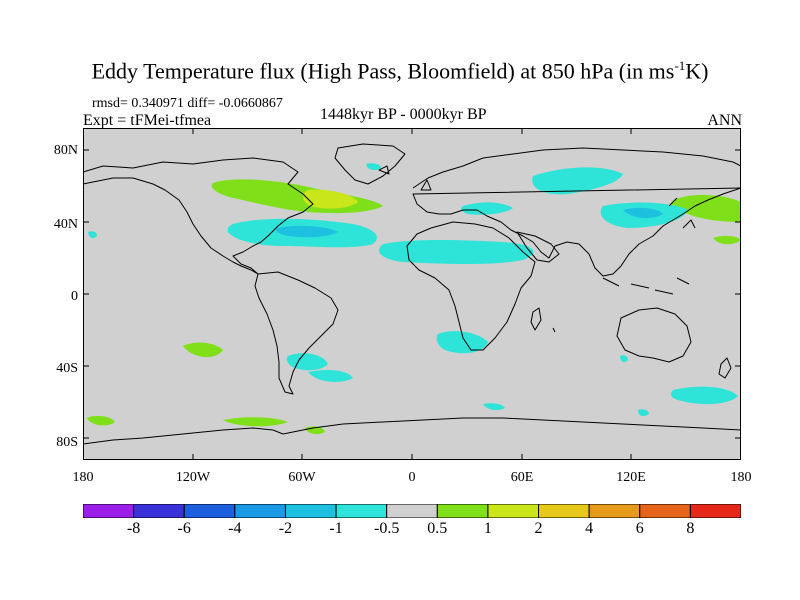  What do you see at coordinates (373, 167) in the screenshot?
I see `negative-region-east-asia` at bounding box center [373, 167].